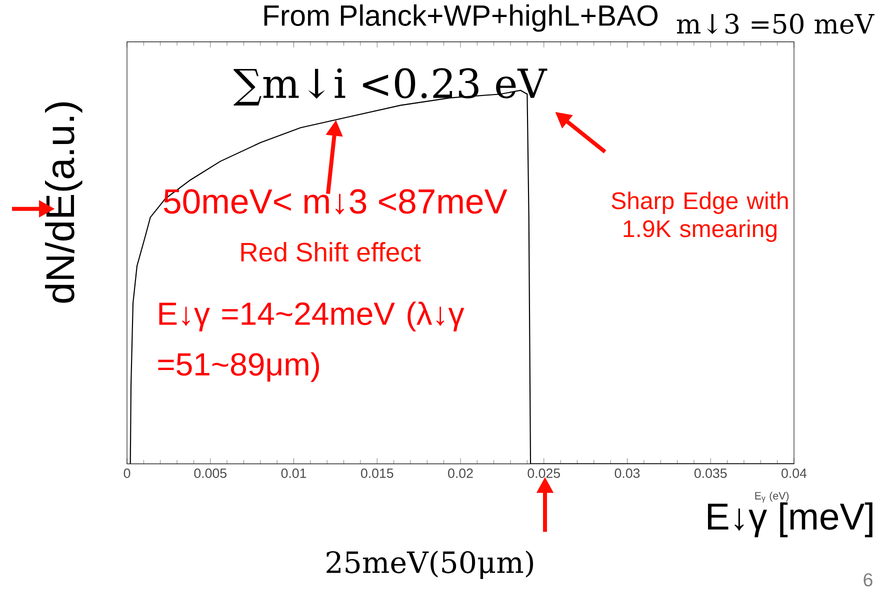 The height and width of the screenshot is (592, 894). What do you see at coordinates (331, 252) in the screenshot?
I see `annotation: Red Shift effect` at bounding box center [331, 252].